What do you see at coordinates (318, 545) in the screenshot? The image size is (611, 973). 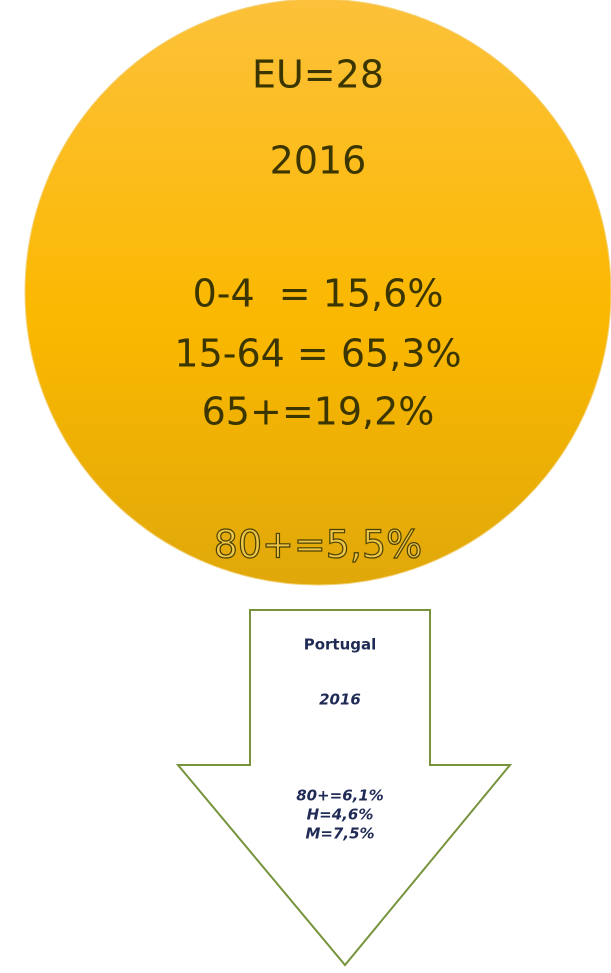 I see `highlight-line: 80+=5,5%` at bounding box center [318, 545].